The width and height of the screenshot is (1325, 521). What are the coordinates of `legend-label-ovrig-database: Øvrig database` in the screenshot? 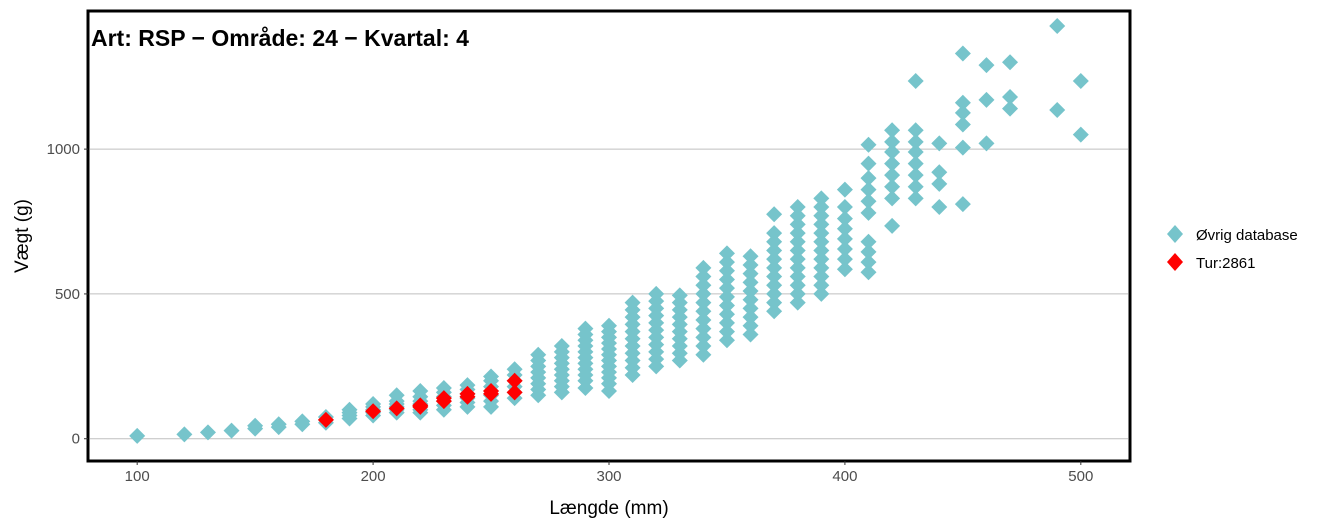 It's located at (1247, 235).